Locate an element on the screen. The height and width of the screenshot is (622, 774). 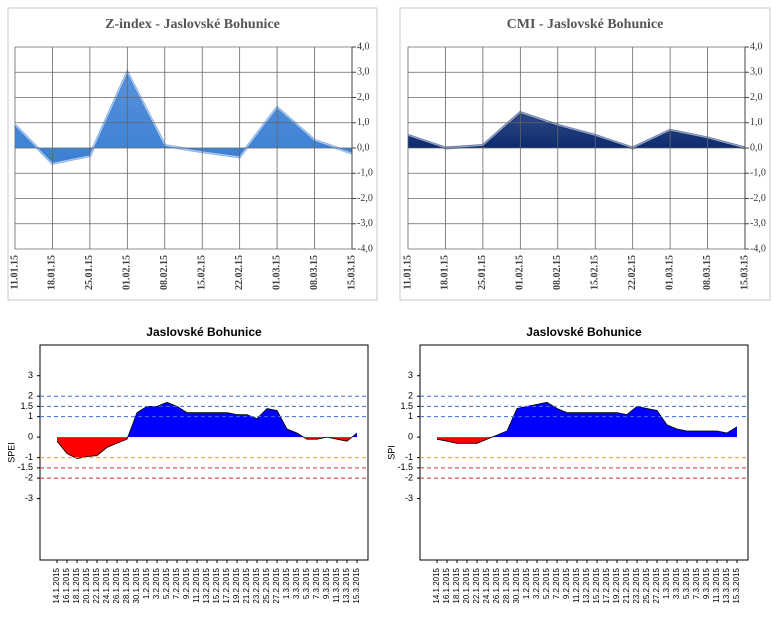
x-tick-label: 1.2.2015 is located at coordinates (526, 583).